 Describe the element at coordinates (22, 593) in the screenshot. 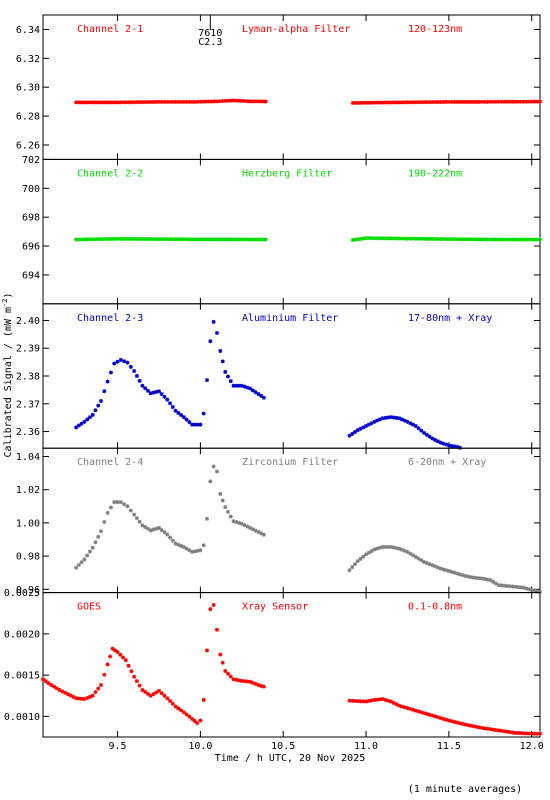

I see `y-tick-label: 0.0025` at that location.